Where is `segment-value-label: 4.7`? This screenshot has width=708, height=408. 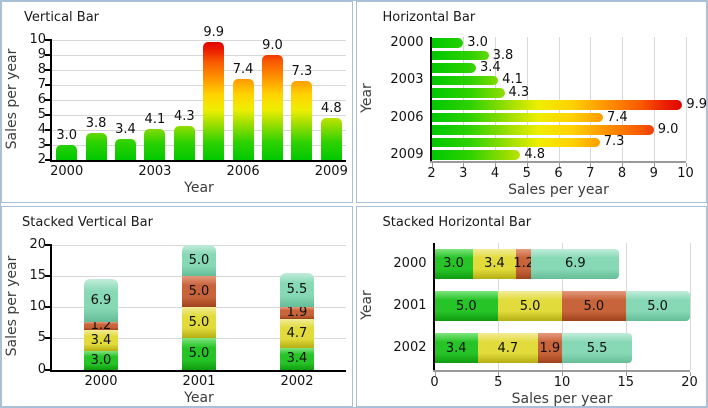
segment-value-label: 4.7 is located at coordinates (508, 348).